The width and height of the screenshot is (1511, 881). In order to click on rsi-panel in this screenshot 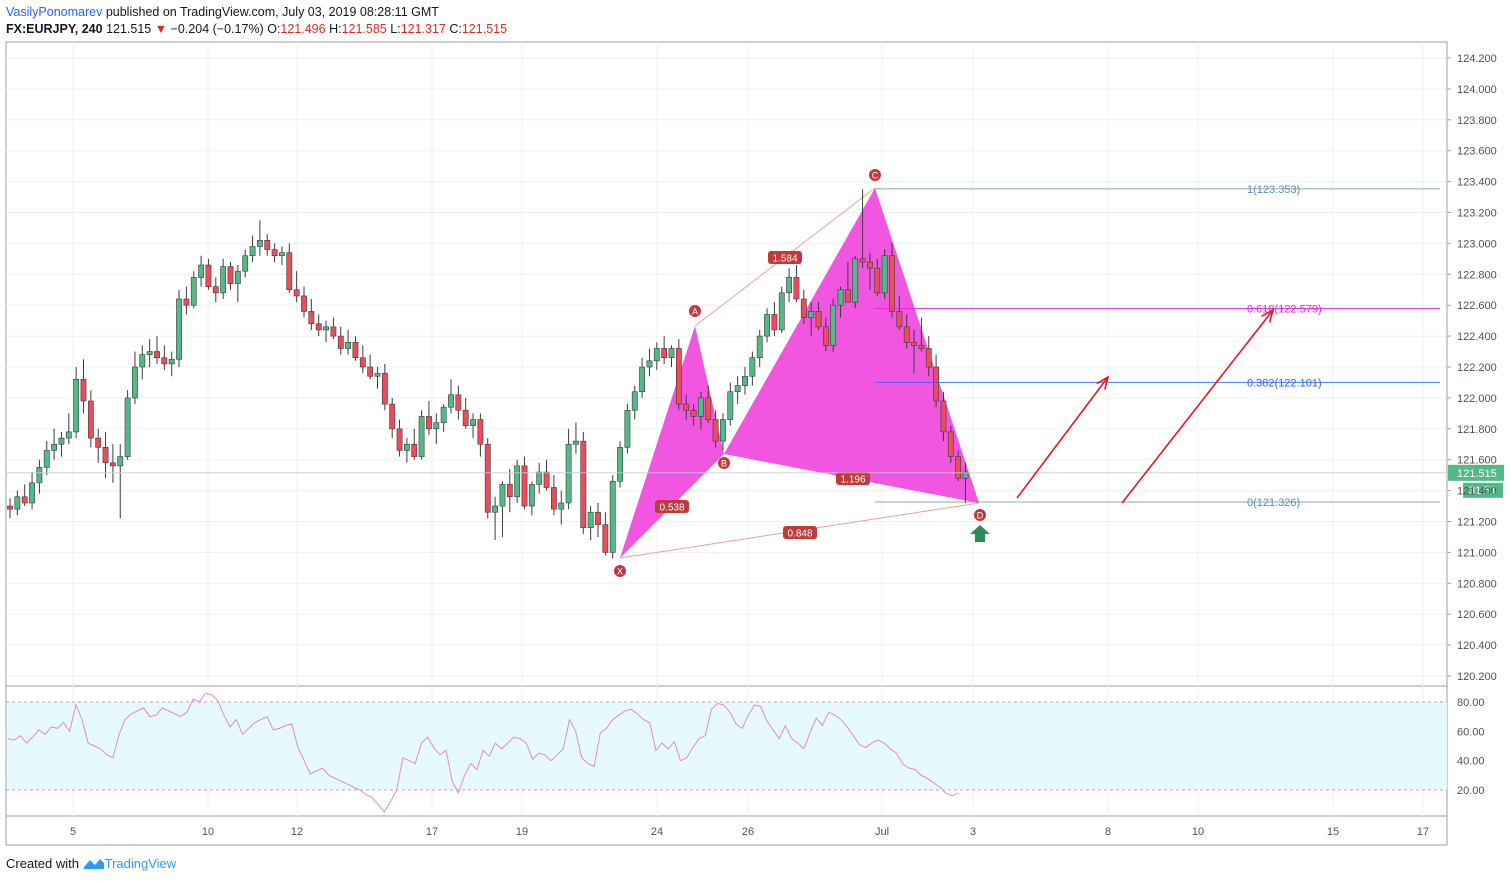, I will do `click(726, 752)`.